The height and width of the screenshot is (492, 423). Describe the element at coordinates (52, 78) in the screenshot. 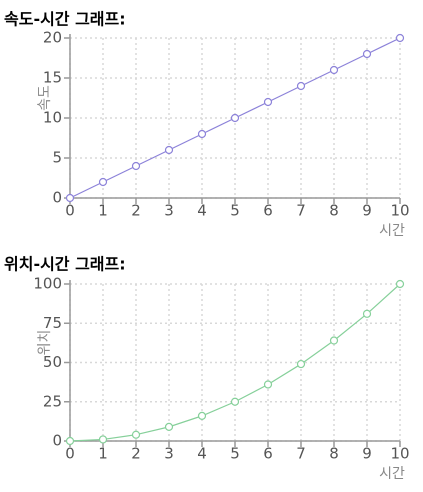

I see `y-tick-label: 15` at that location.